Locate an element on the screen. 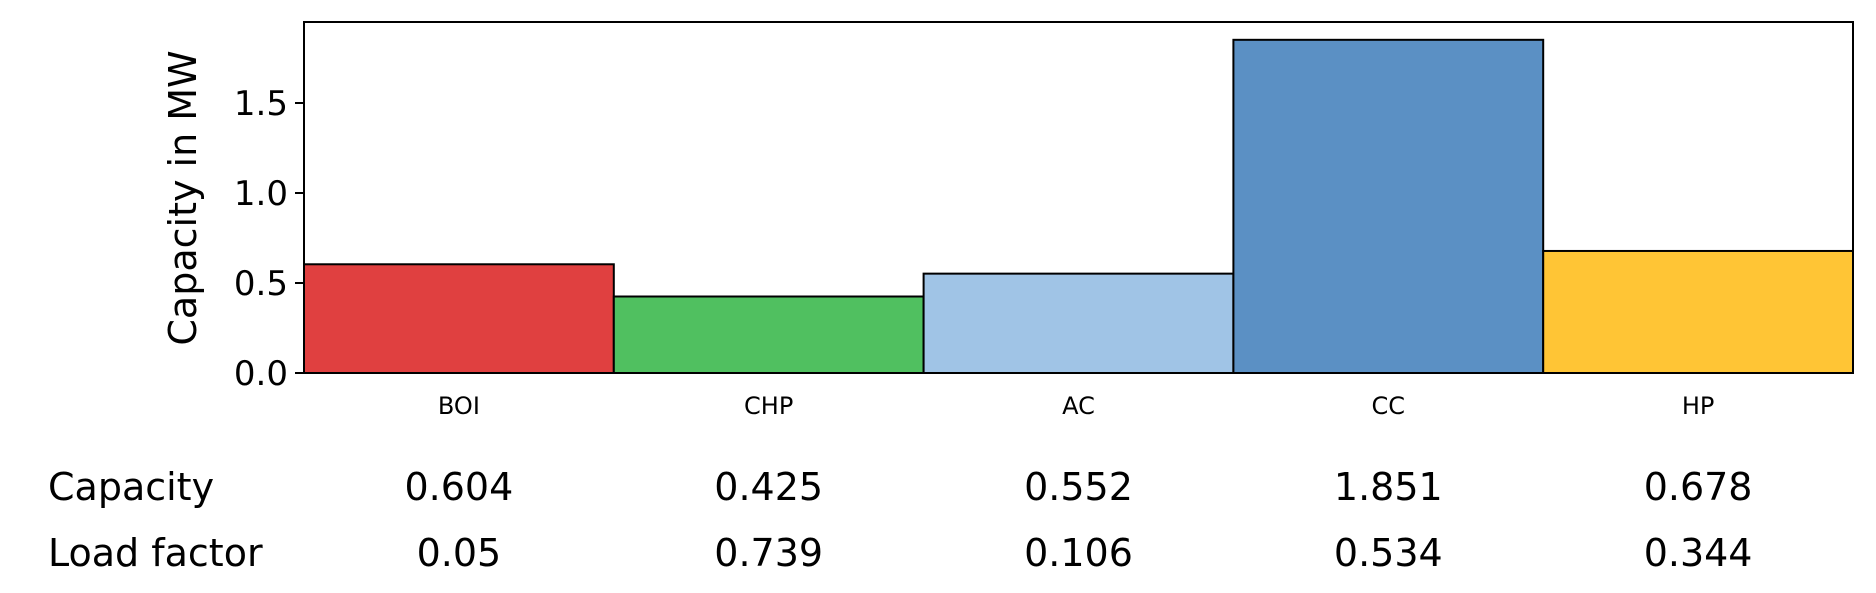  y-axis: 0.0 0.5 1.0 1.5 is located at coordinates (269, 239).